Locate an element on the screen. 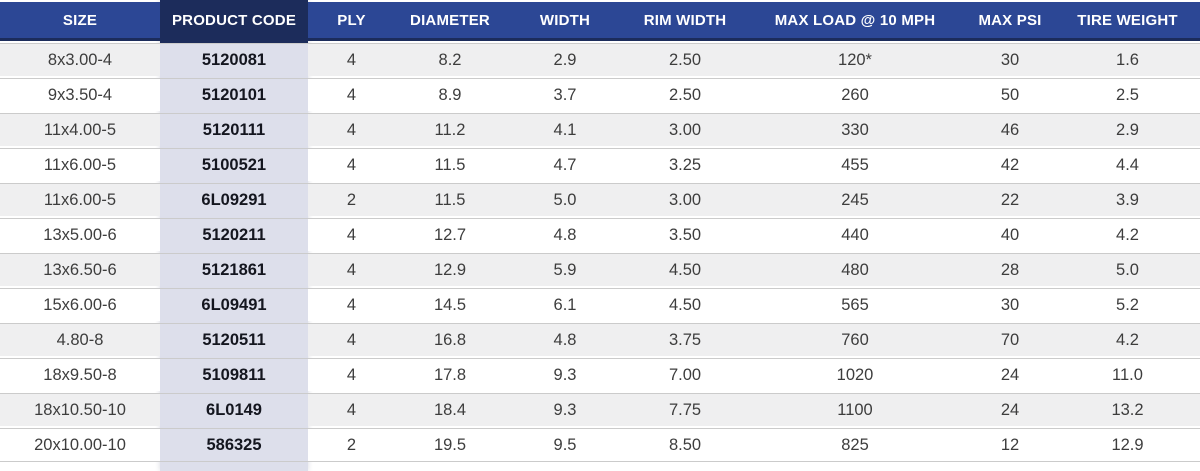  cell-diameter: 17.8 is located at coordinates (450, 374).